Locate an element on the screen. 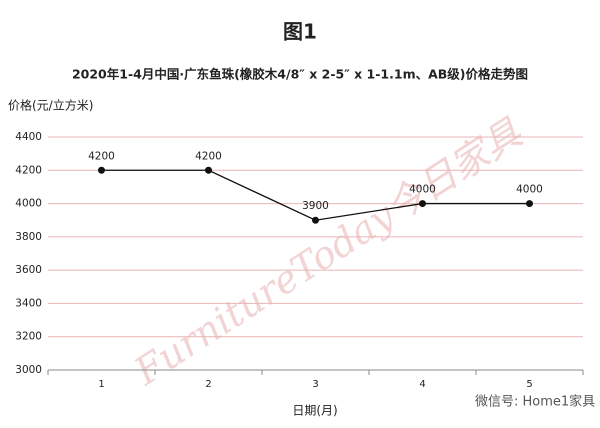 Image resolution: width=600 pixels, height=428 pixels. x-axis-label: 日期(月) is located at coordinates (314, 411).